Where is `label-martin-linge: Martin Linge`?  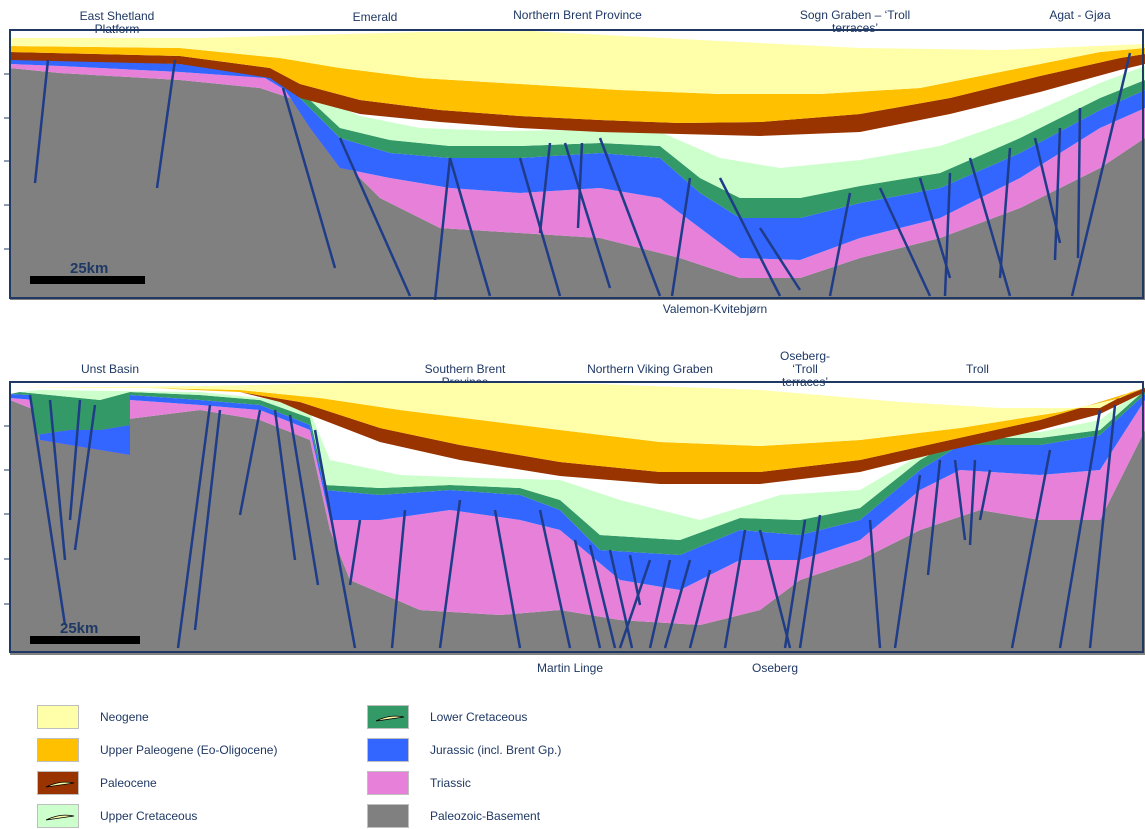 label-martin-linge: Martin Linge is located at coordinates (570, 668).